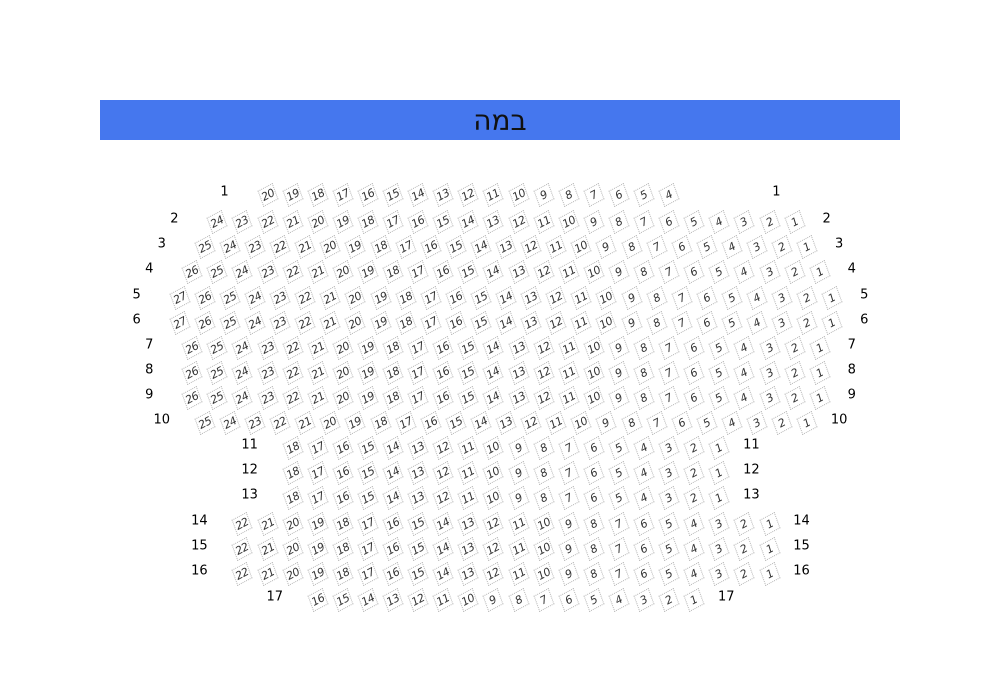 Image resolution: width=1000 pixels, height=680 pixels. I want to click on seat-row-9-18: 18, so click(393, 398).